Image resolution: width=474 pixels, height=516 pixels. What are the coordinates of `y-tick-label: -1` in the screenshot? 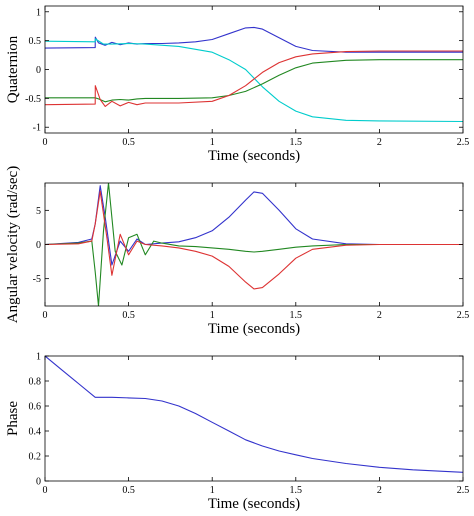 It's located at (37, 128).